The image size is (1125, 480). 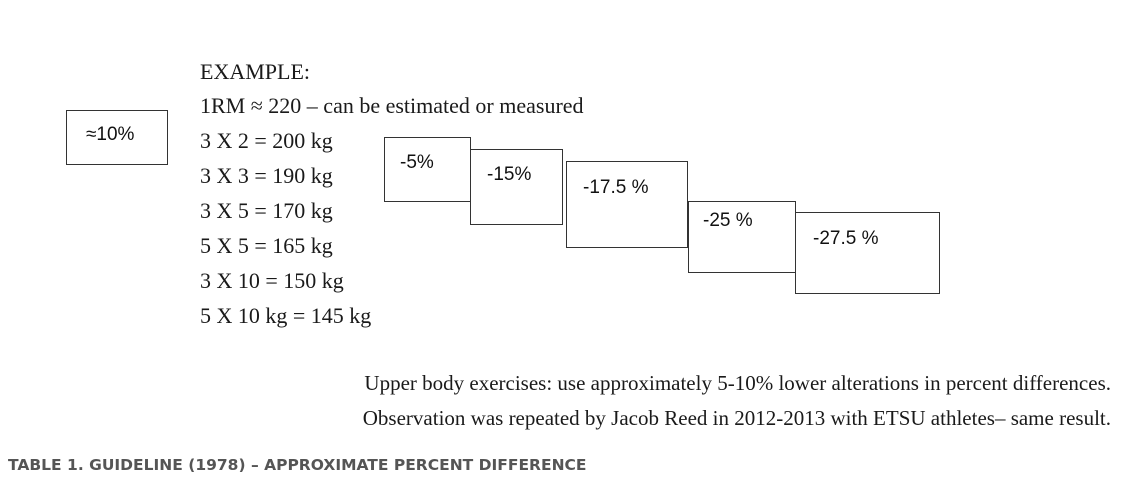 What do you see at coordinates (728, 220) in the screenshot?
I see `percent-label: -25 %` at bounding box center [728, 220].